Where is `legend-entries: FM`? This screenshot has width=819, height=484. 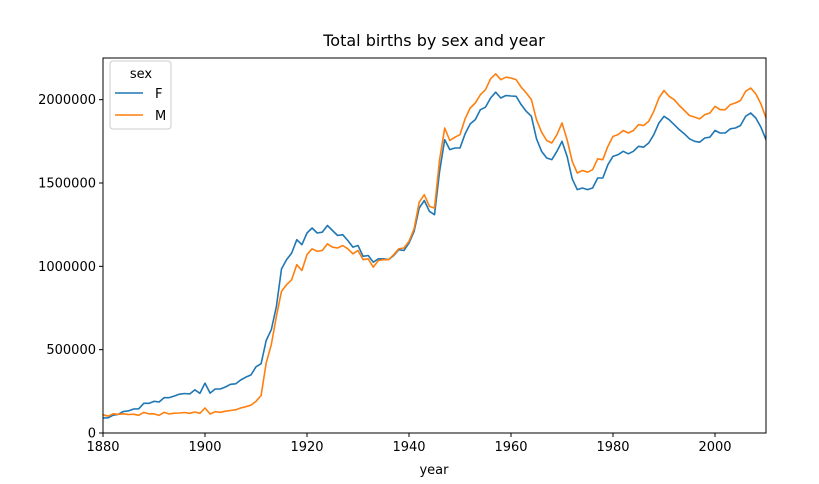
legend-entries: FM is located at coordinates (140, 105).